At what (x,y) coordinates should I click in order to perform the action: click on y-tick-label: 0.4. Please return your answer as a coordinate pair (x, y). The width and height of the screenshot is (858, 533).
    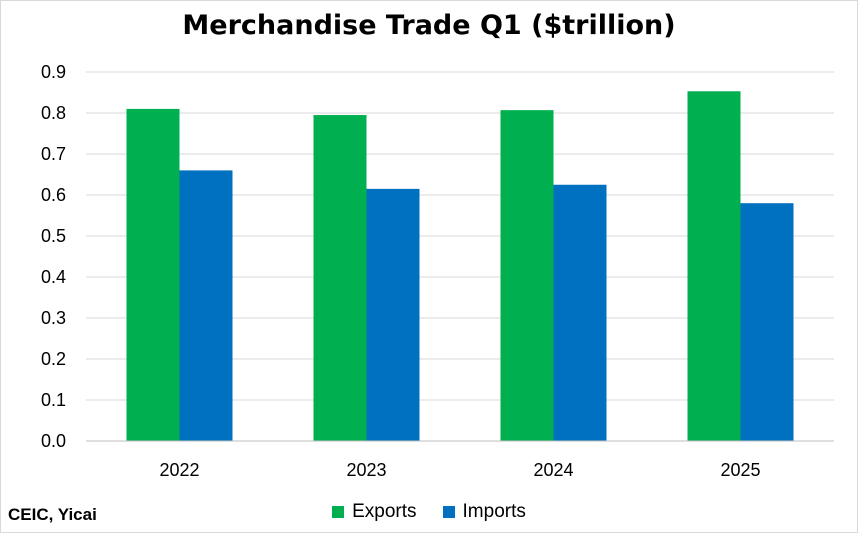
    Looking at the image, I should click on (53, 277).